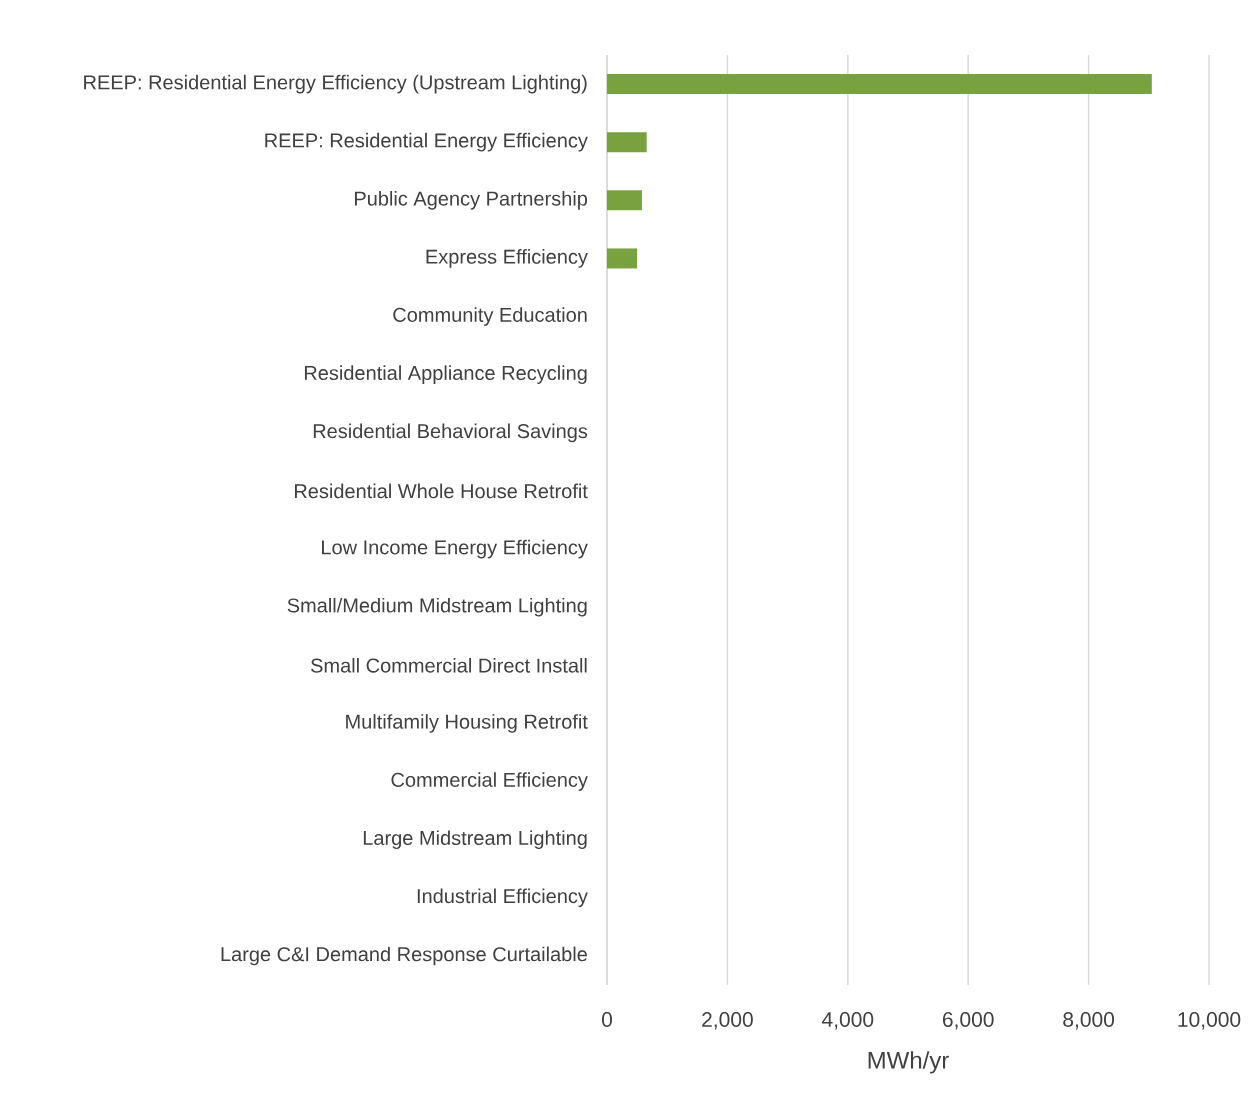 The height and width of the screenshot is (1099, 1248). I want to click on y-tick-label: Community Education, so click(490, 316).